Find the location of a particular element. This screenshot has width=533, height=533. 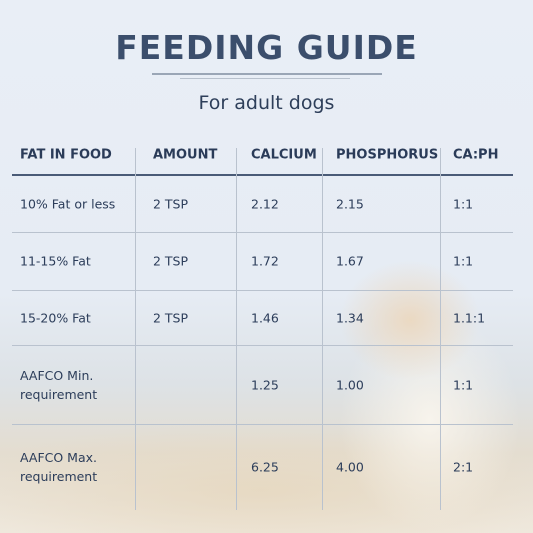

table-cell: 2.12 is located at coordinates (265, 203).